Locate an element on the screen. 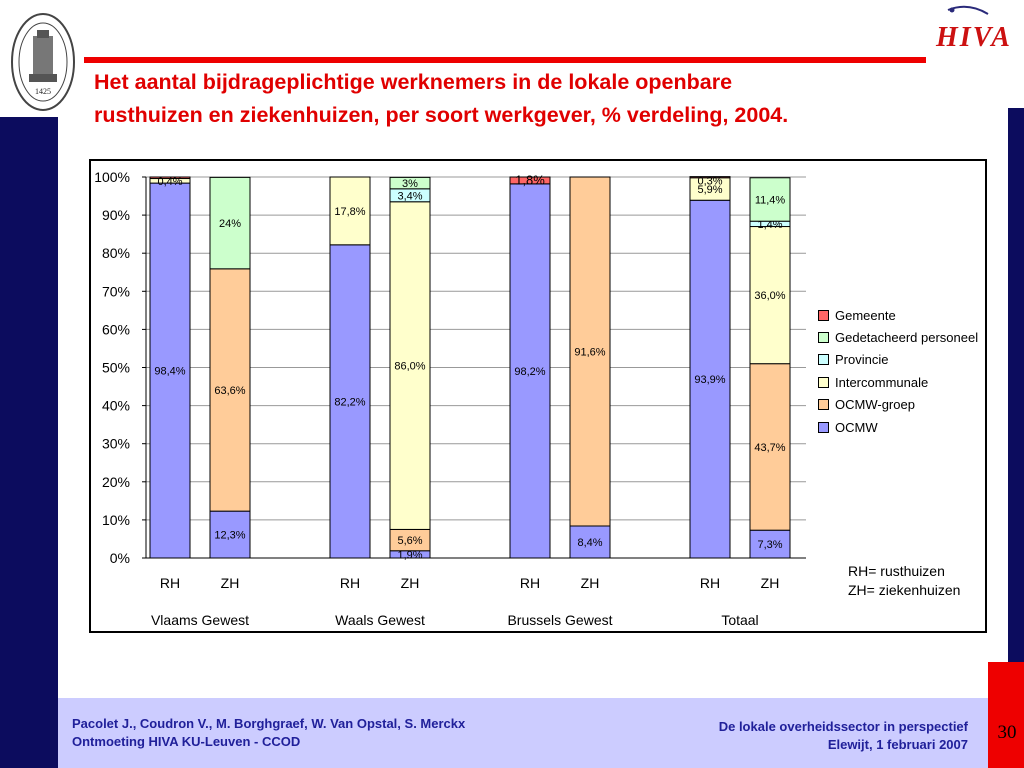  bar-data-label: 7,3% is located at coordinates (769, 545).